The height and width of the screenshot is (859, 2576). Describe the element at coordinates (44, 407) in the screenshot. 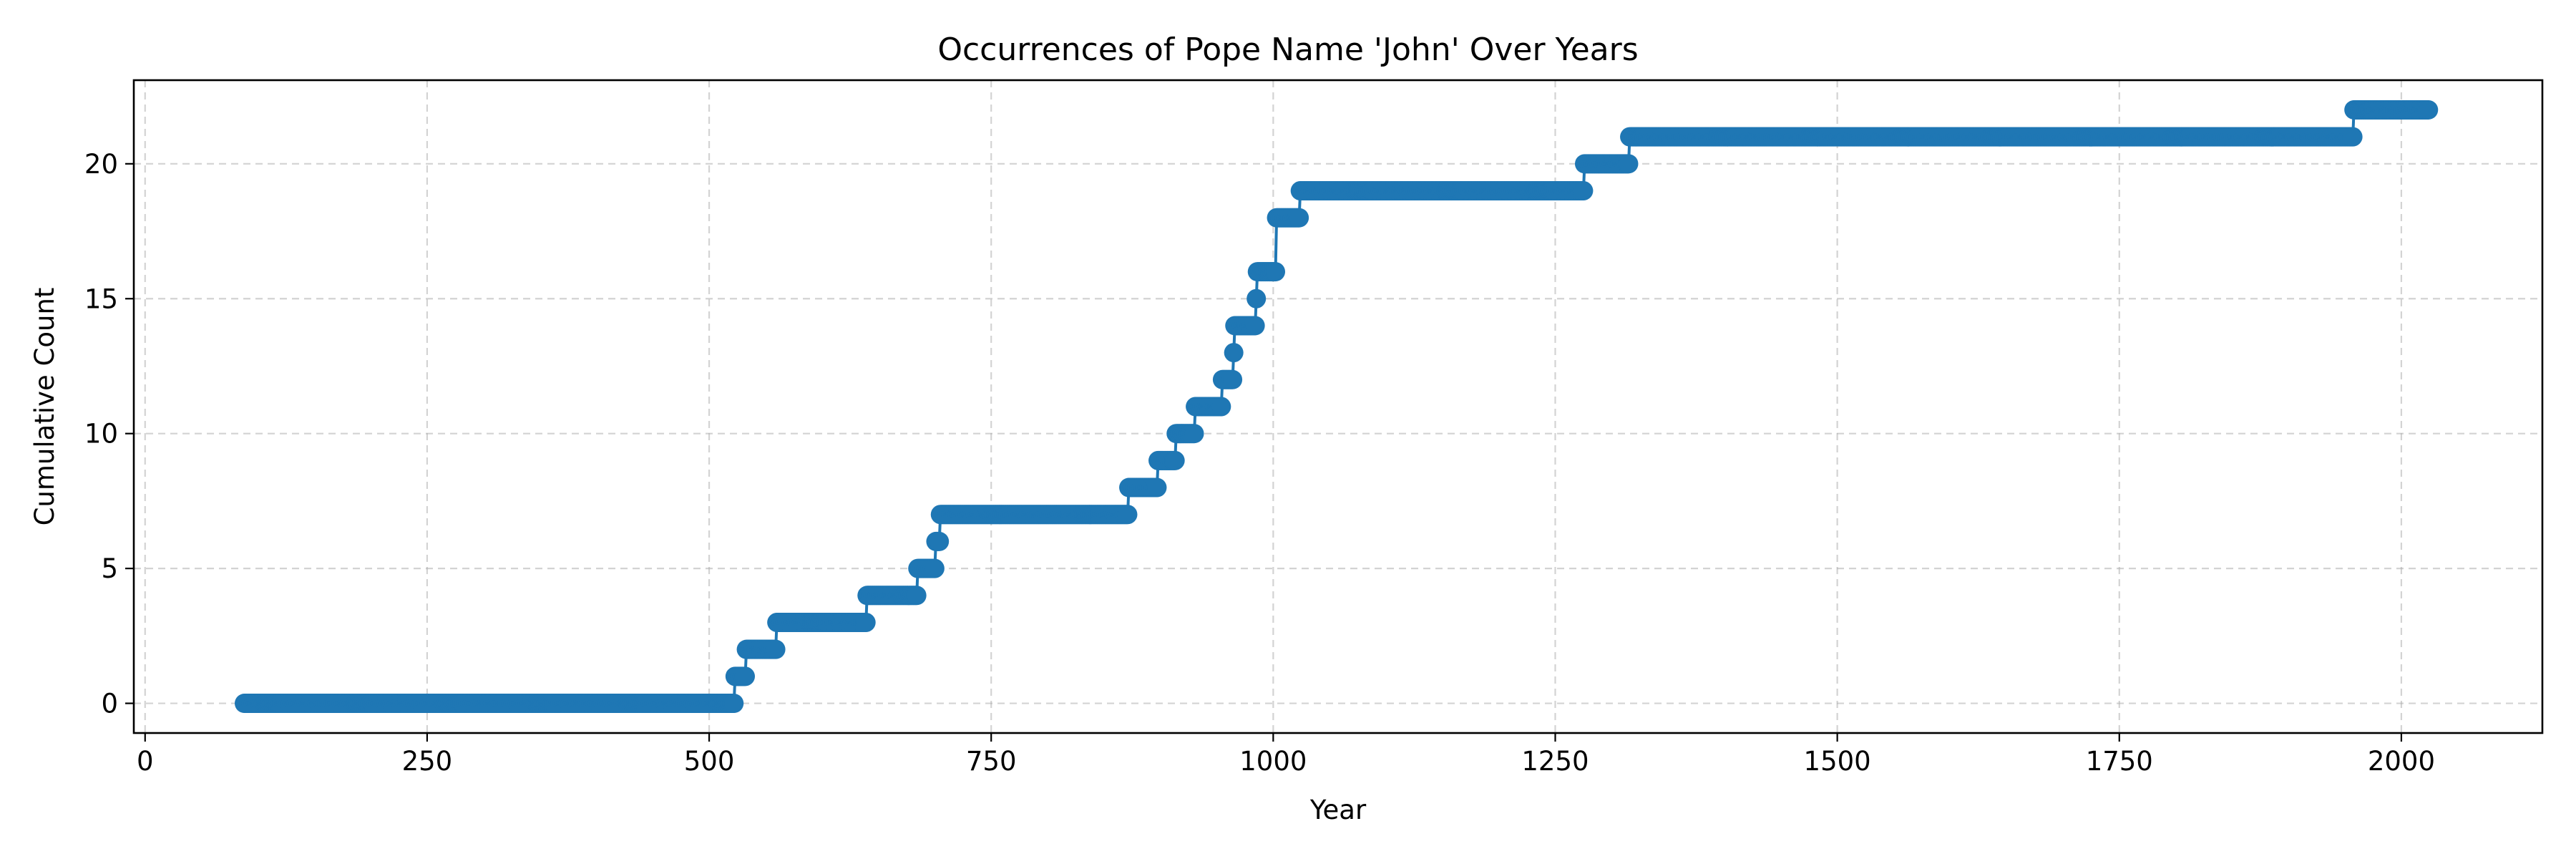

I see `y-axis-label: Cumulative Count` at that location.